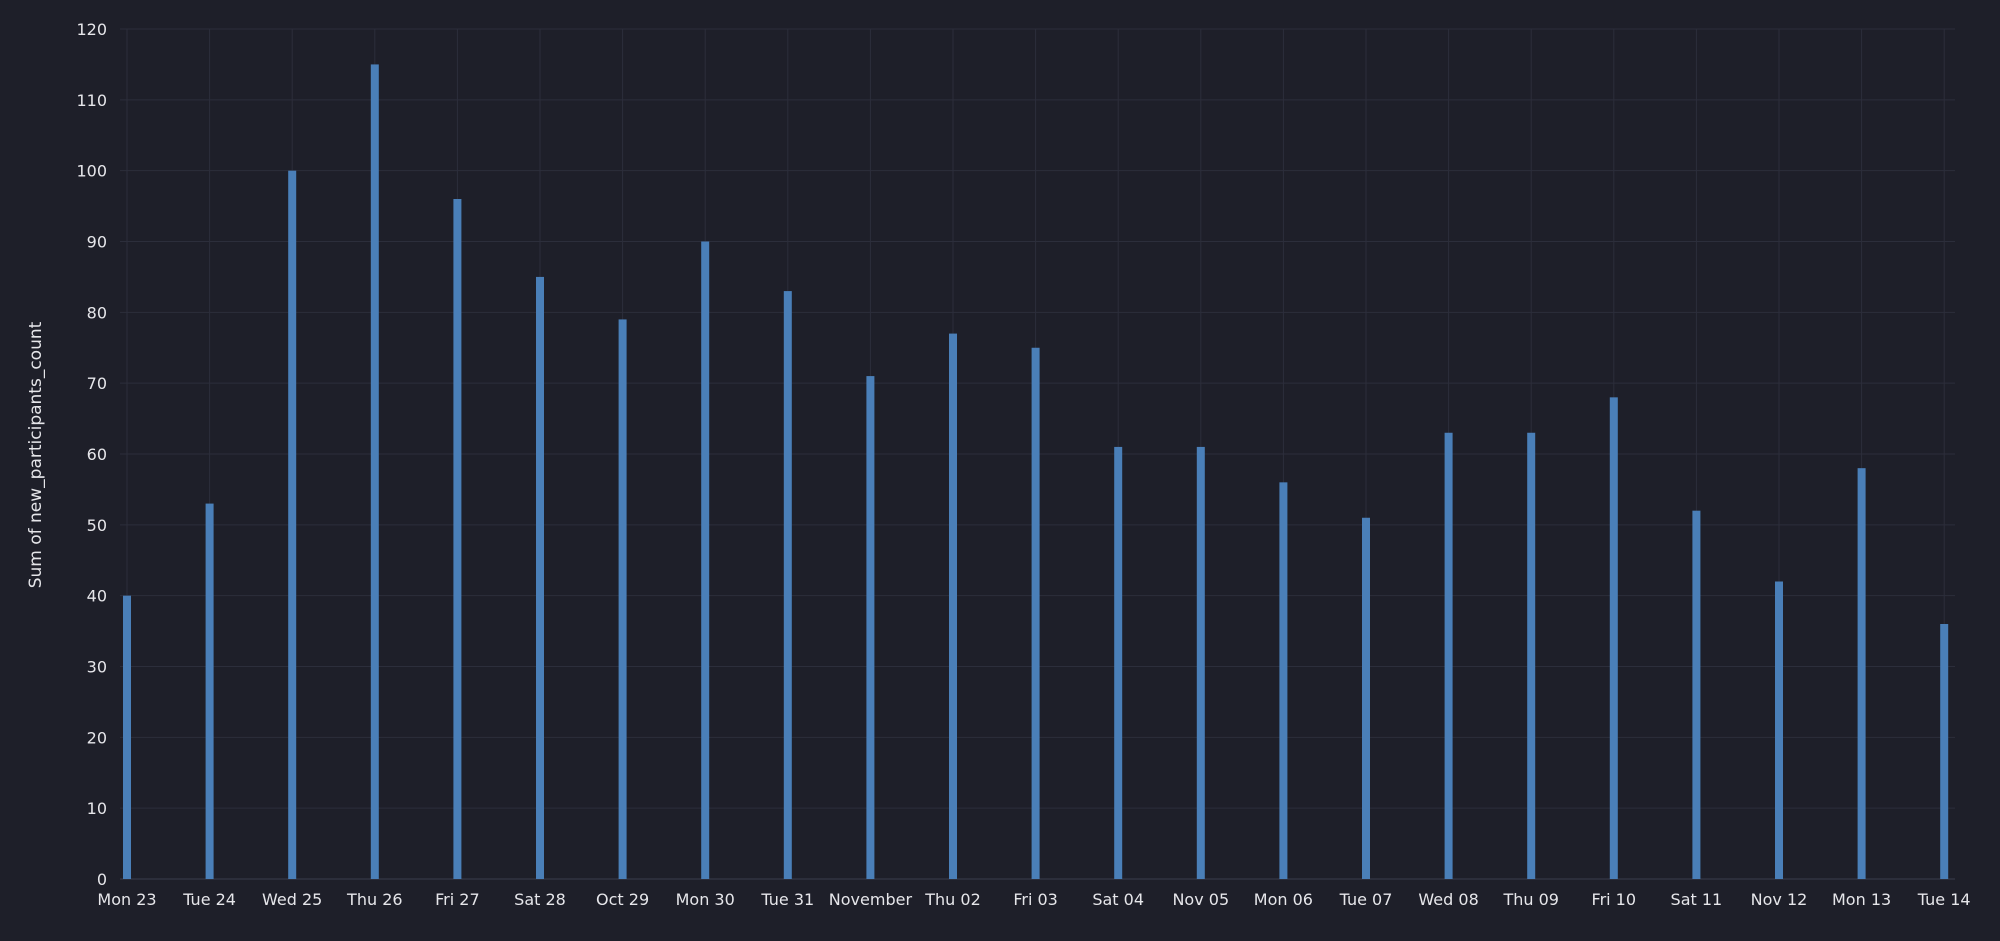 The height and width of the screenshot is (941, 2000). I want to click on y-tick-label: 110, so click(91, 100).